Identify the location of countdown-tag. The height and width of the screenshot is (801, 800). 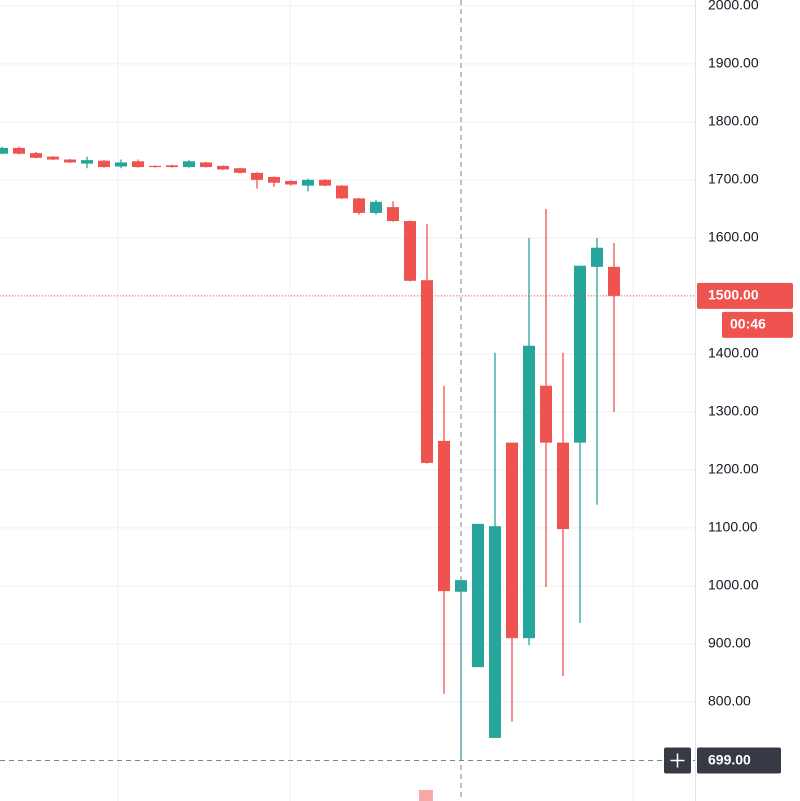
(757, 324).